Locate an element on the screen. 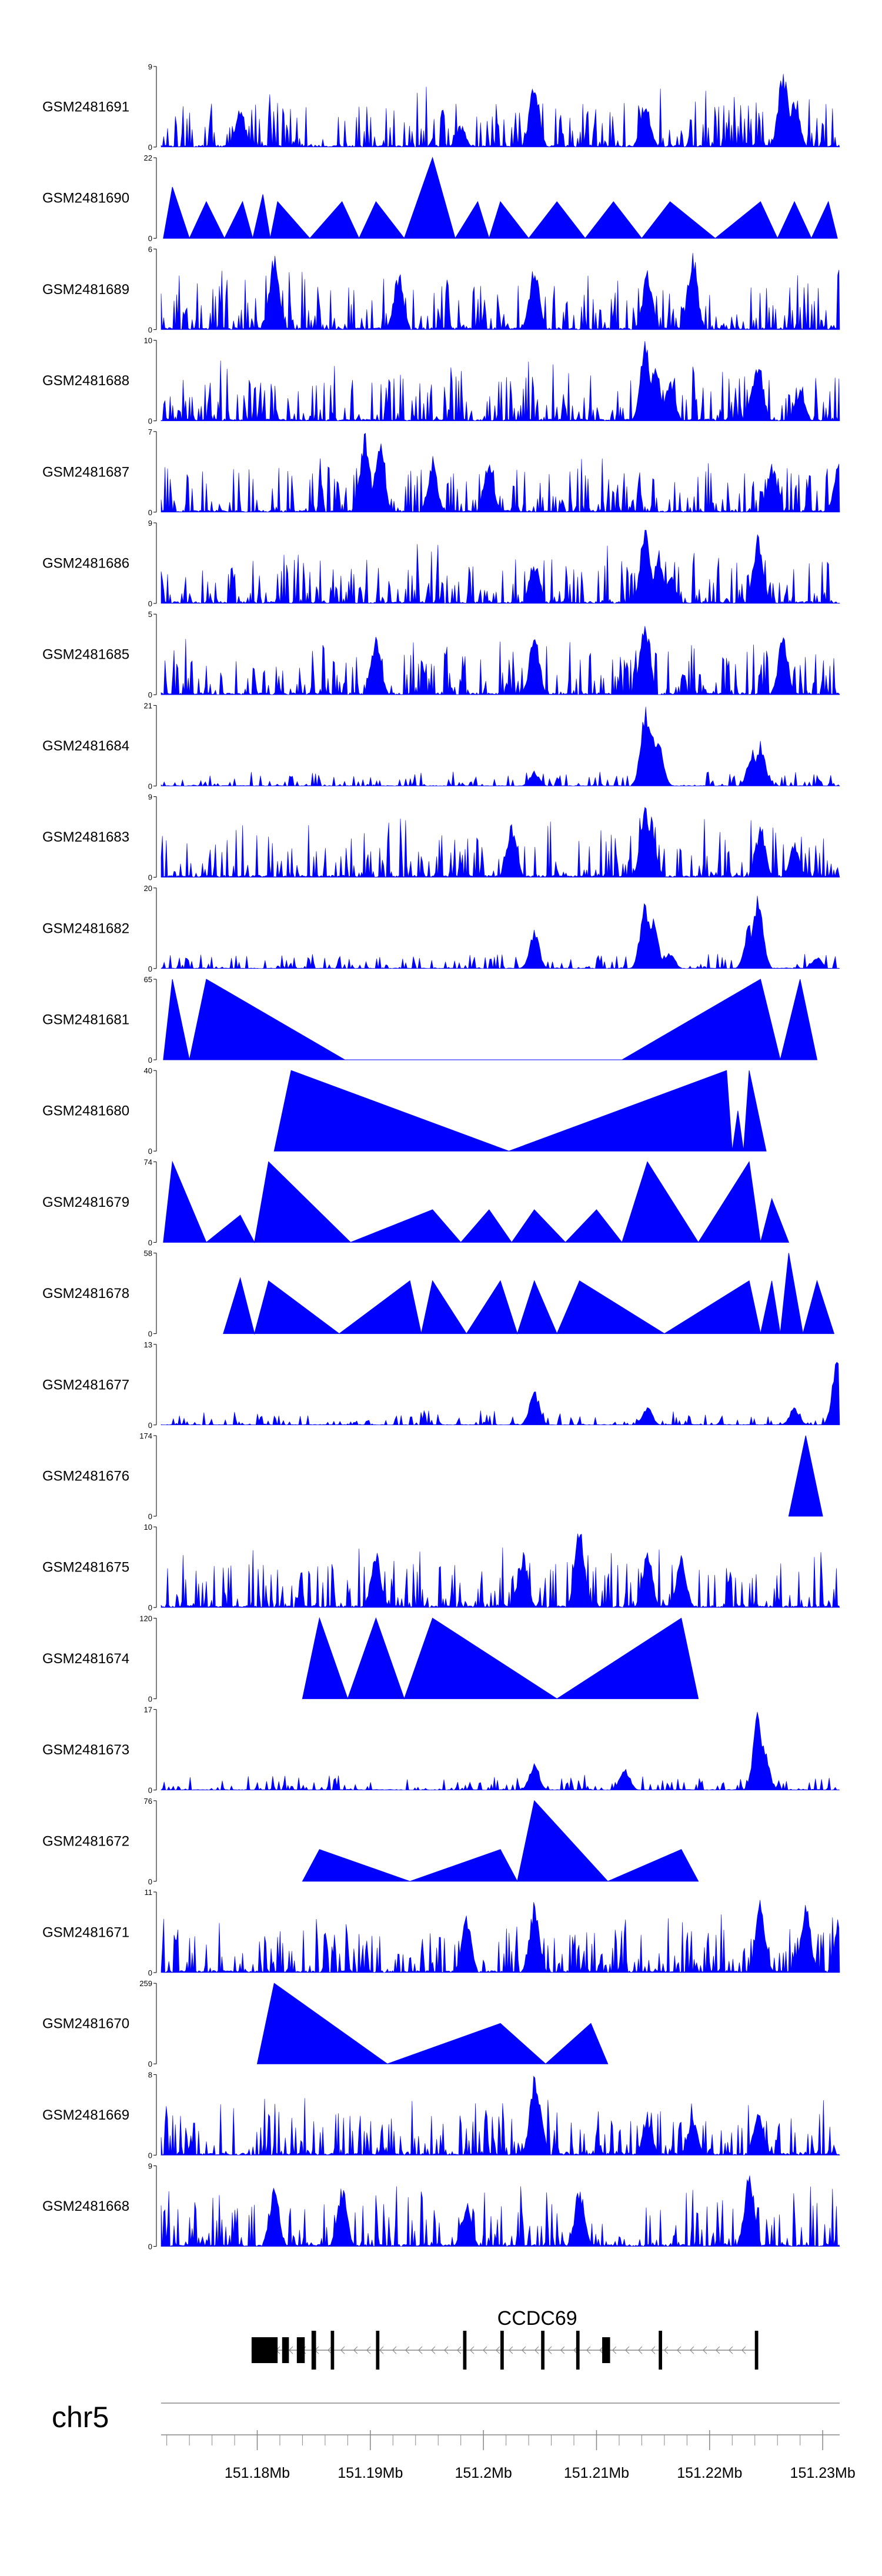 Image resolution: width=882 pixels, height=2576 pixels. track-GSM2481678: GSM2481678 58 0 is located at coordinates (438, 1294).